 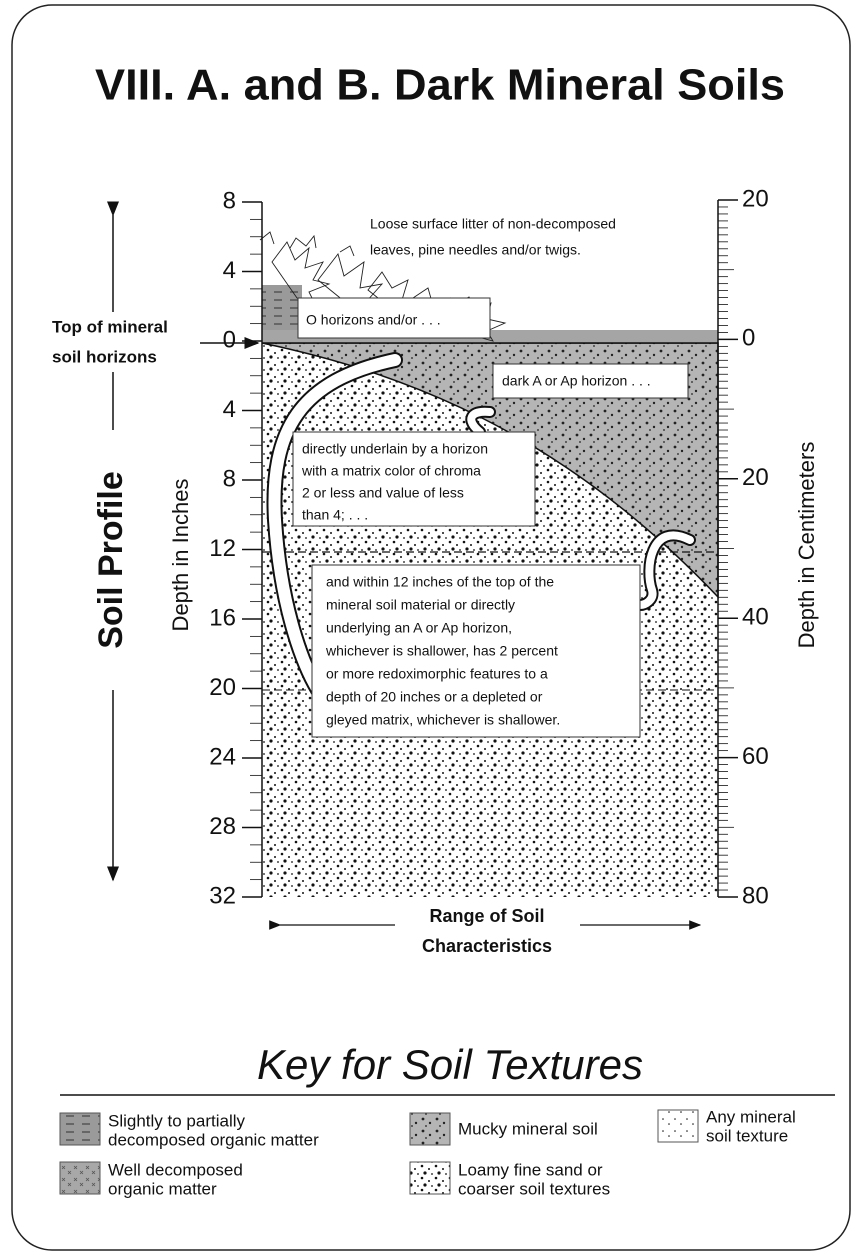 I want to click on right-axis-title: Depth in Centimeters, so click(x=806, y=545).